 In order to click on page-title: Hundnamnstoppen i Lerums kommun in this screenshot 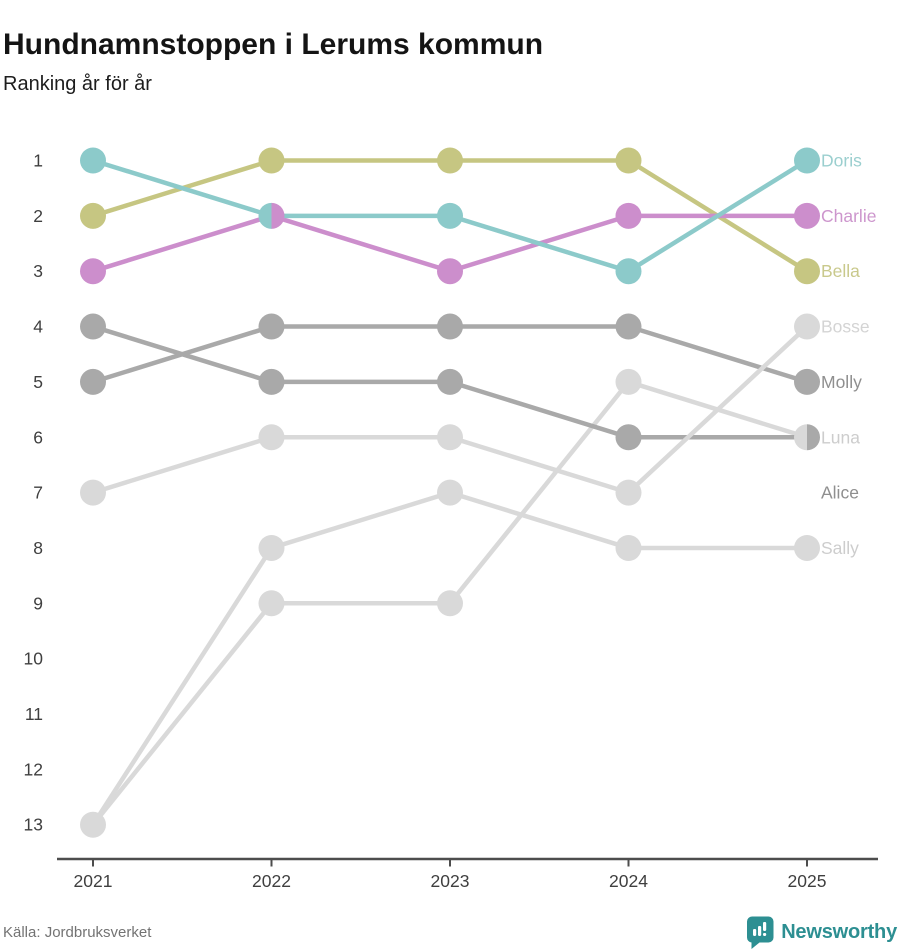, I will do `click(273, 45)`.